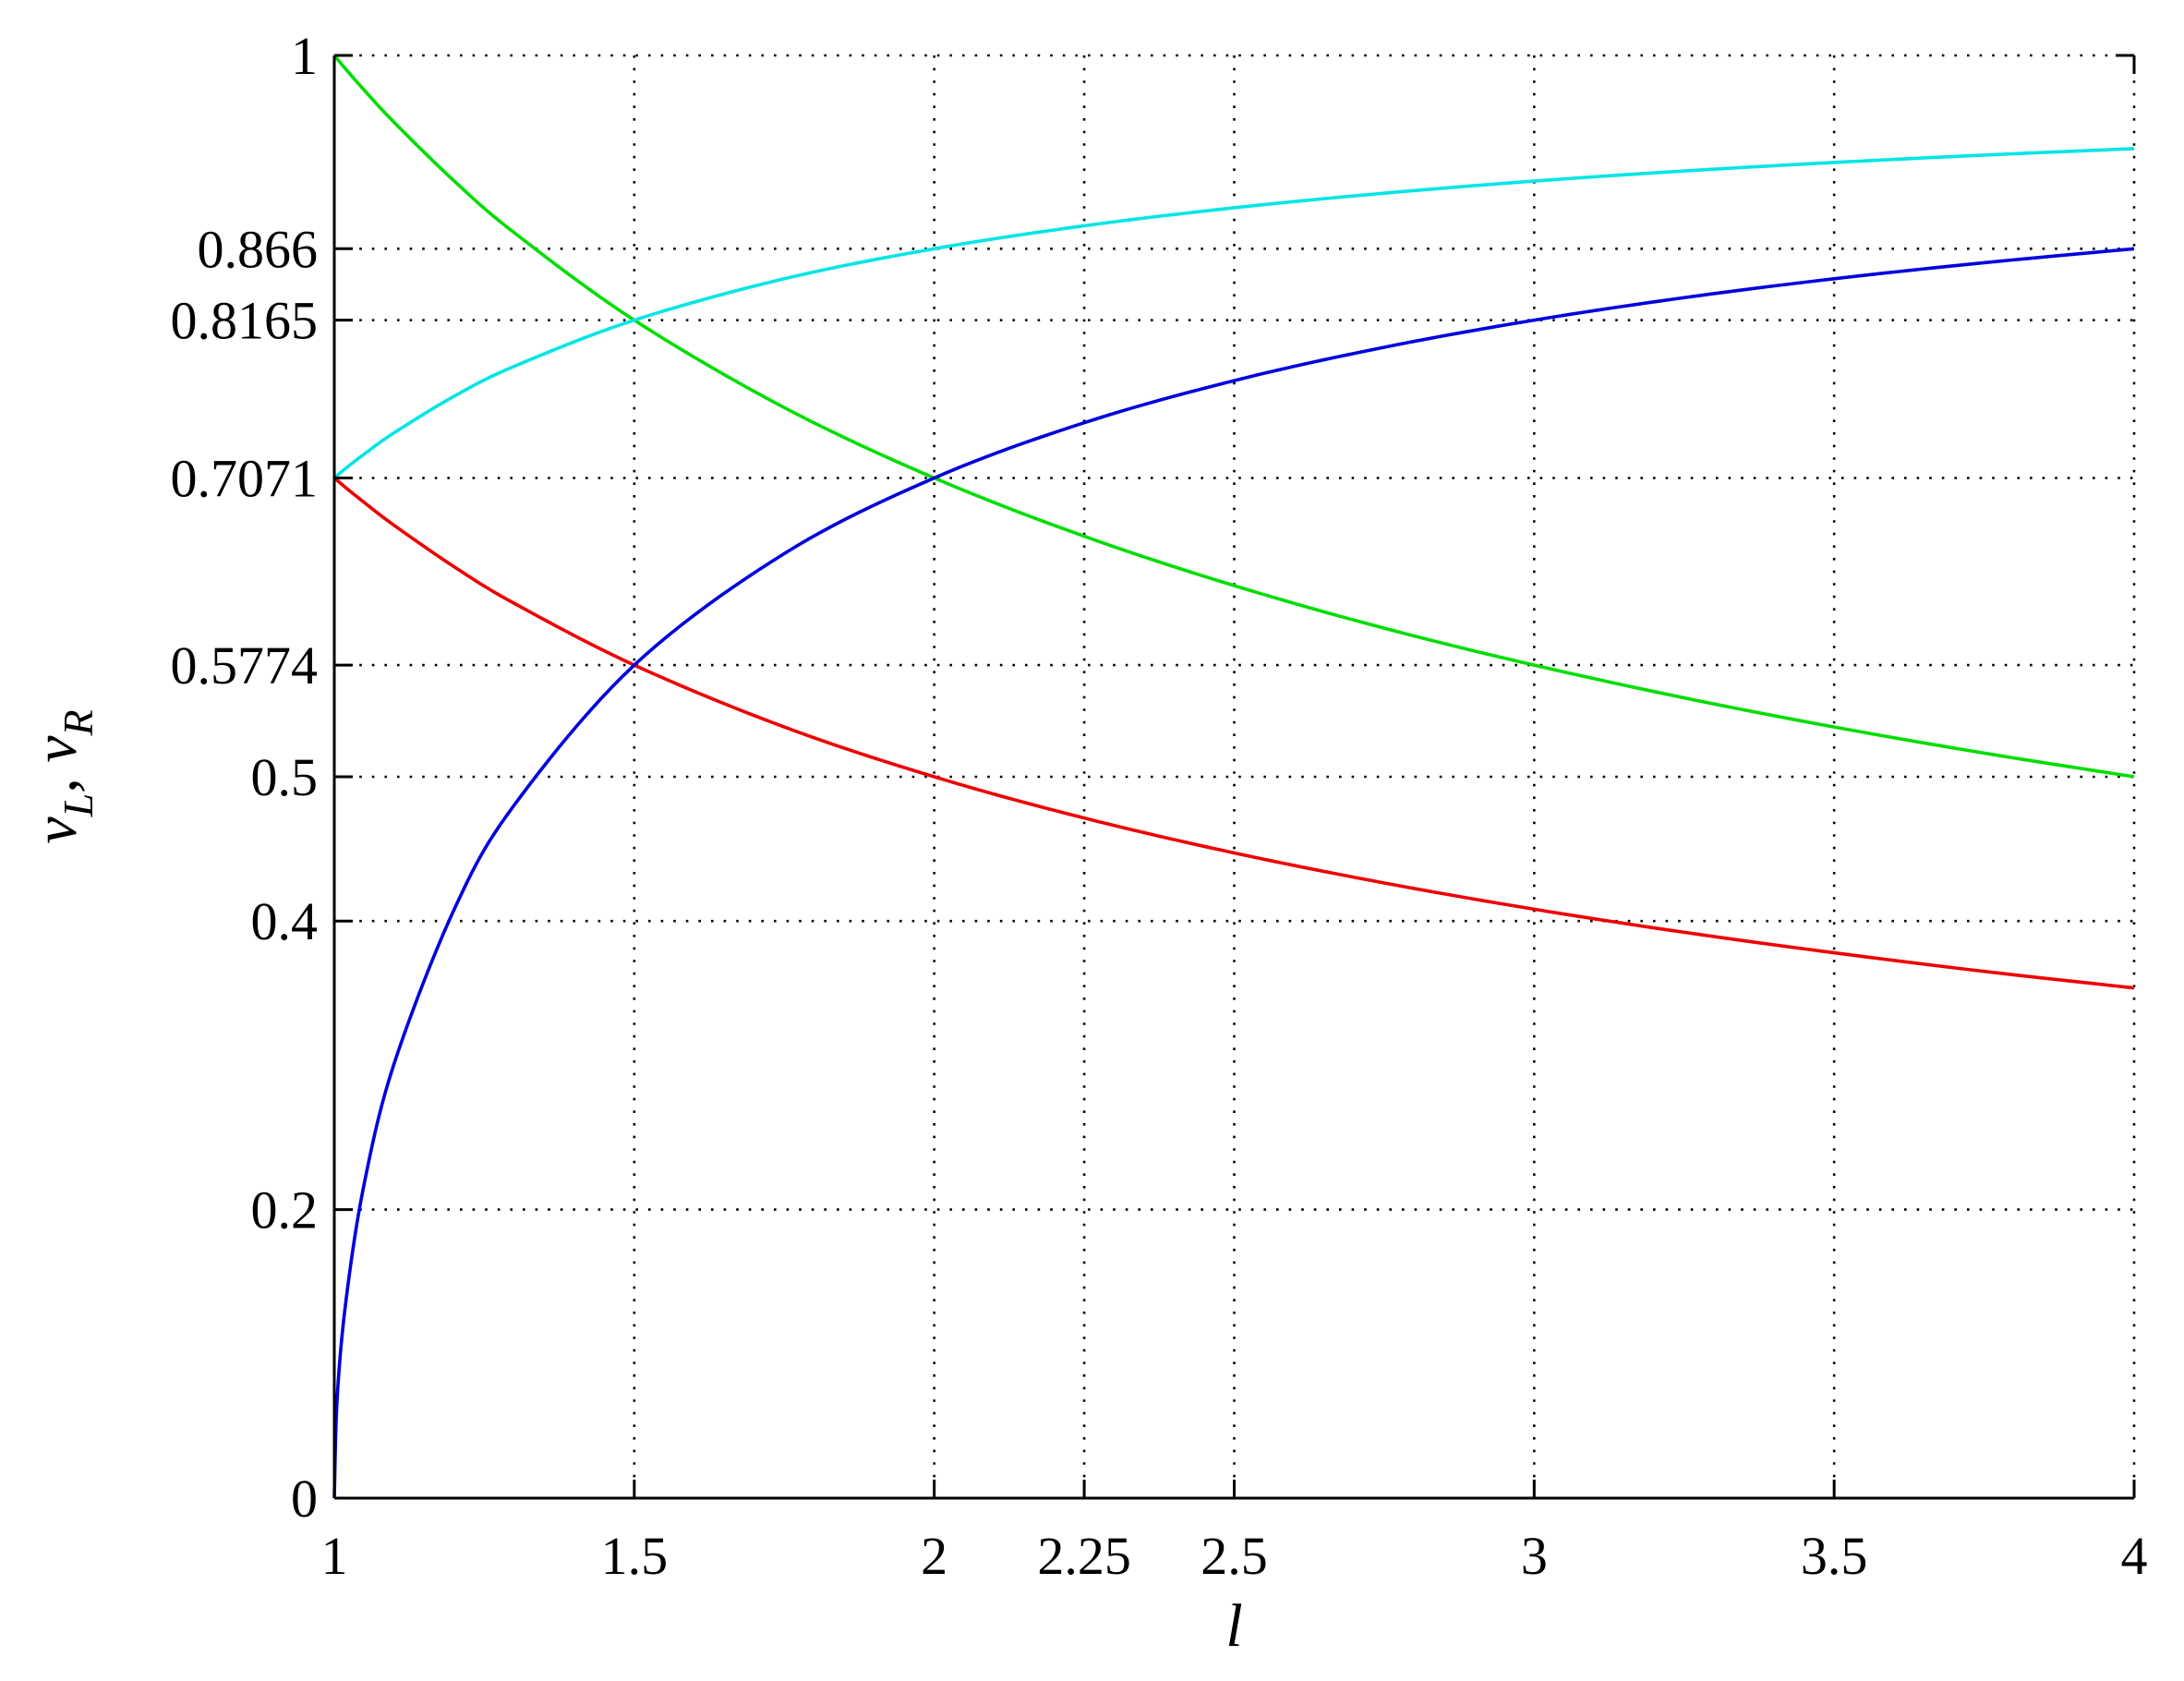  What do you see at coordinates (285, 777) in the screenshot?
I see `y-tick-label: 0.5` at bounding box center [285, 777].